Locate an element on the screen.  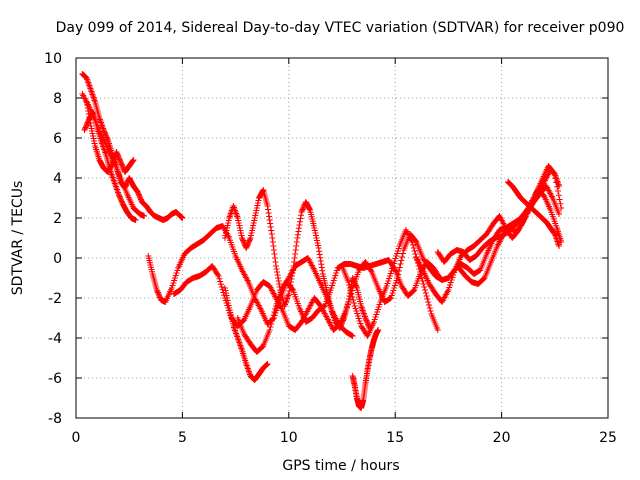
y-tick-label: -8 is located at coordinates (55, 419).